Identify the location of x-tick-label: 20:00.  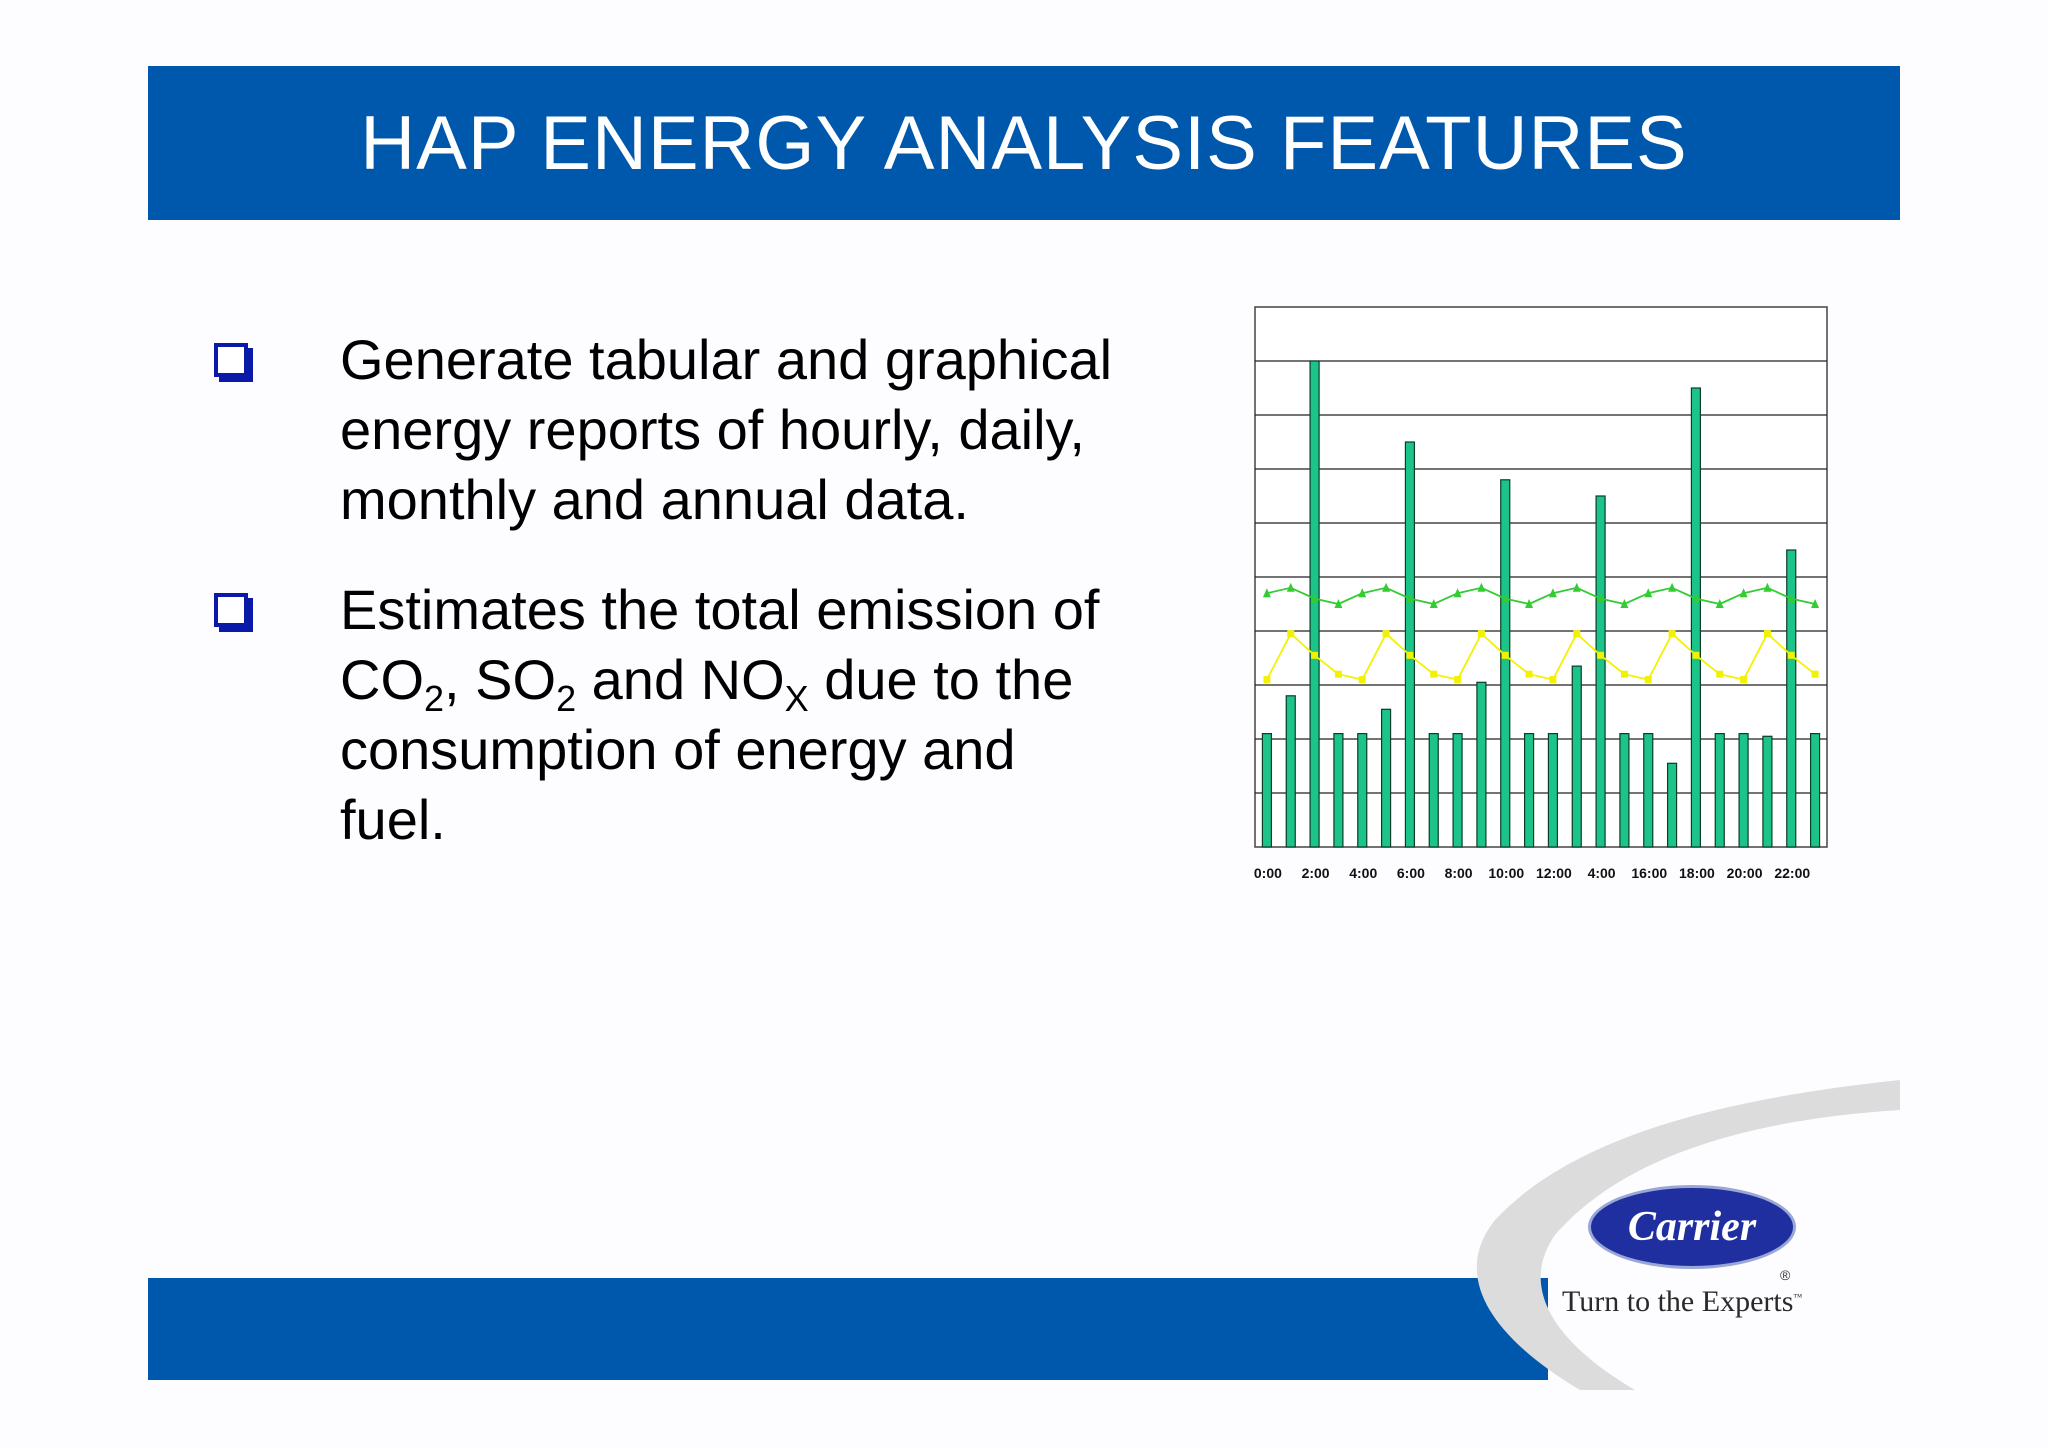
(1745, 873).